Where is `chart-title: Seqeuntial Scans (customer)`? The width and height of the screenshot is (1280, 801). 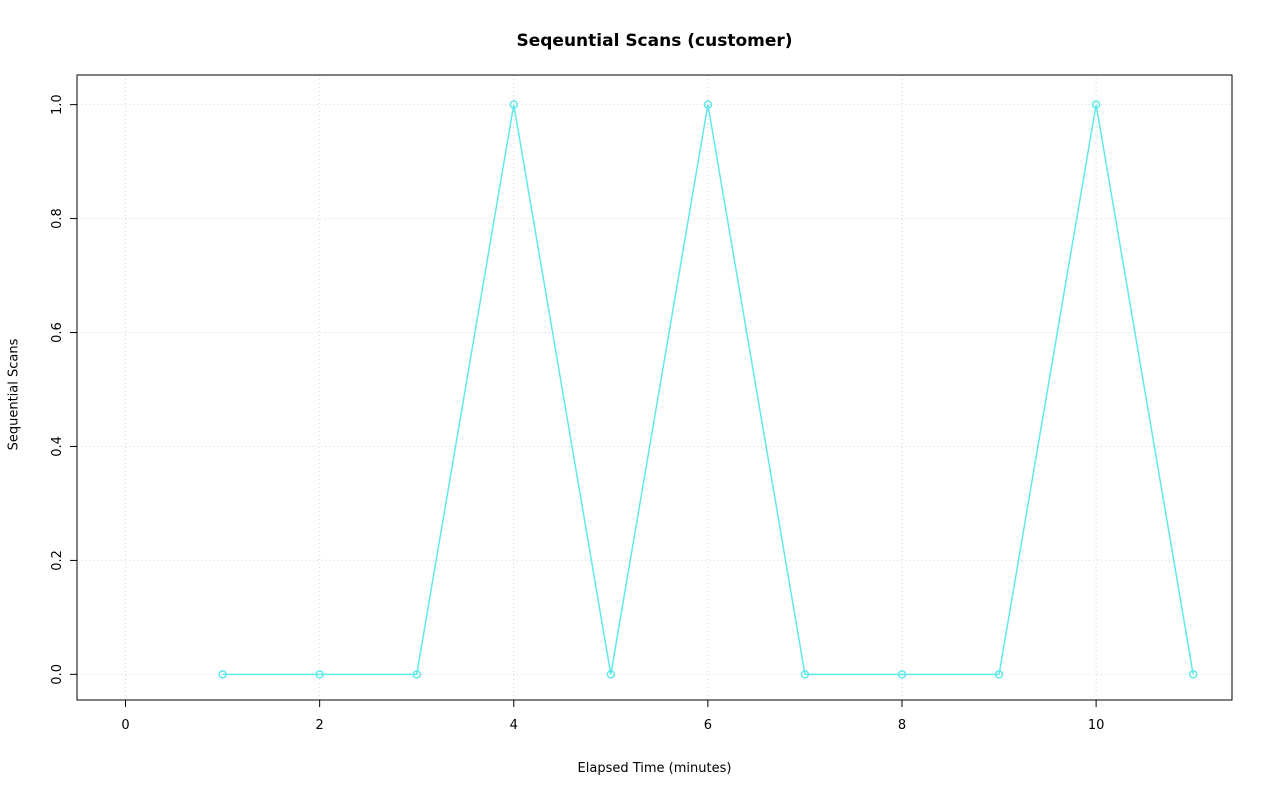
chart-title: Seqeuntial Scans (customer) is located at coordinates (654, 41).